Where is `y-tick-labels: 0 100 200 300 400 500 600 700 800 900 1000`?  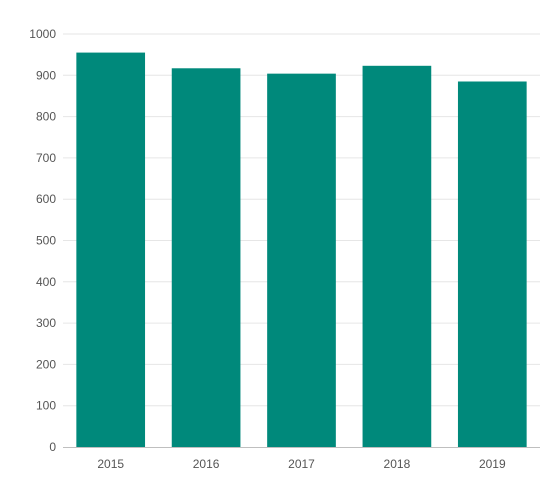
y-tick-labels: 0 100 200 300 400 500 600 700 800 900 1000 is located at coordinates (42, 240).